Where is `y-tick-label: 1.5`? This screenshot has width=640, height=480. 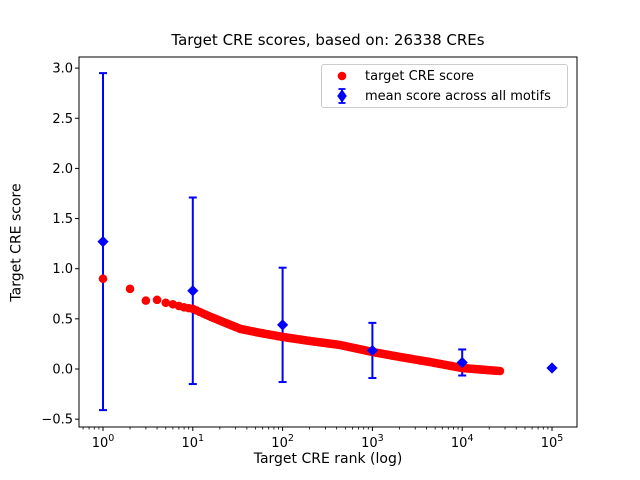
y-tick-label: 1.5 is located at coordinates (62, 219).